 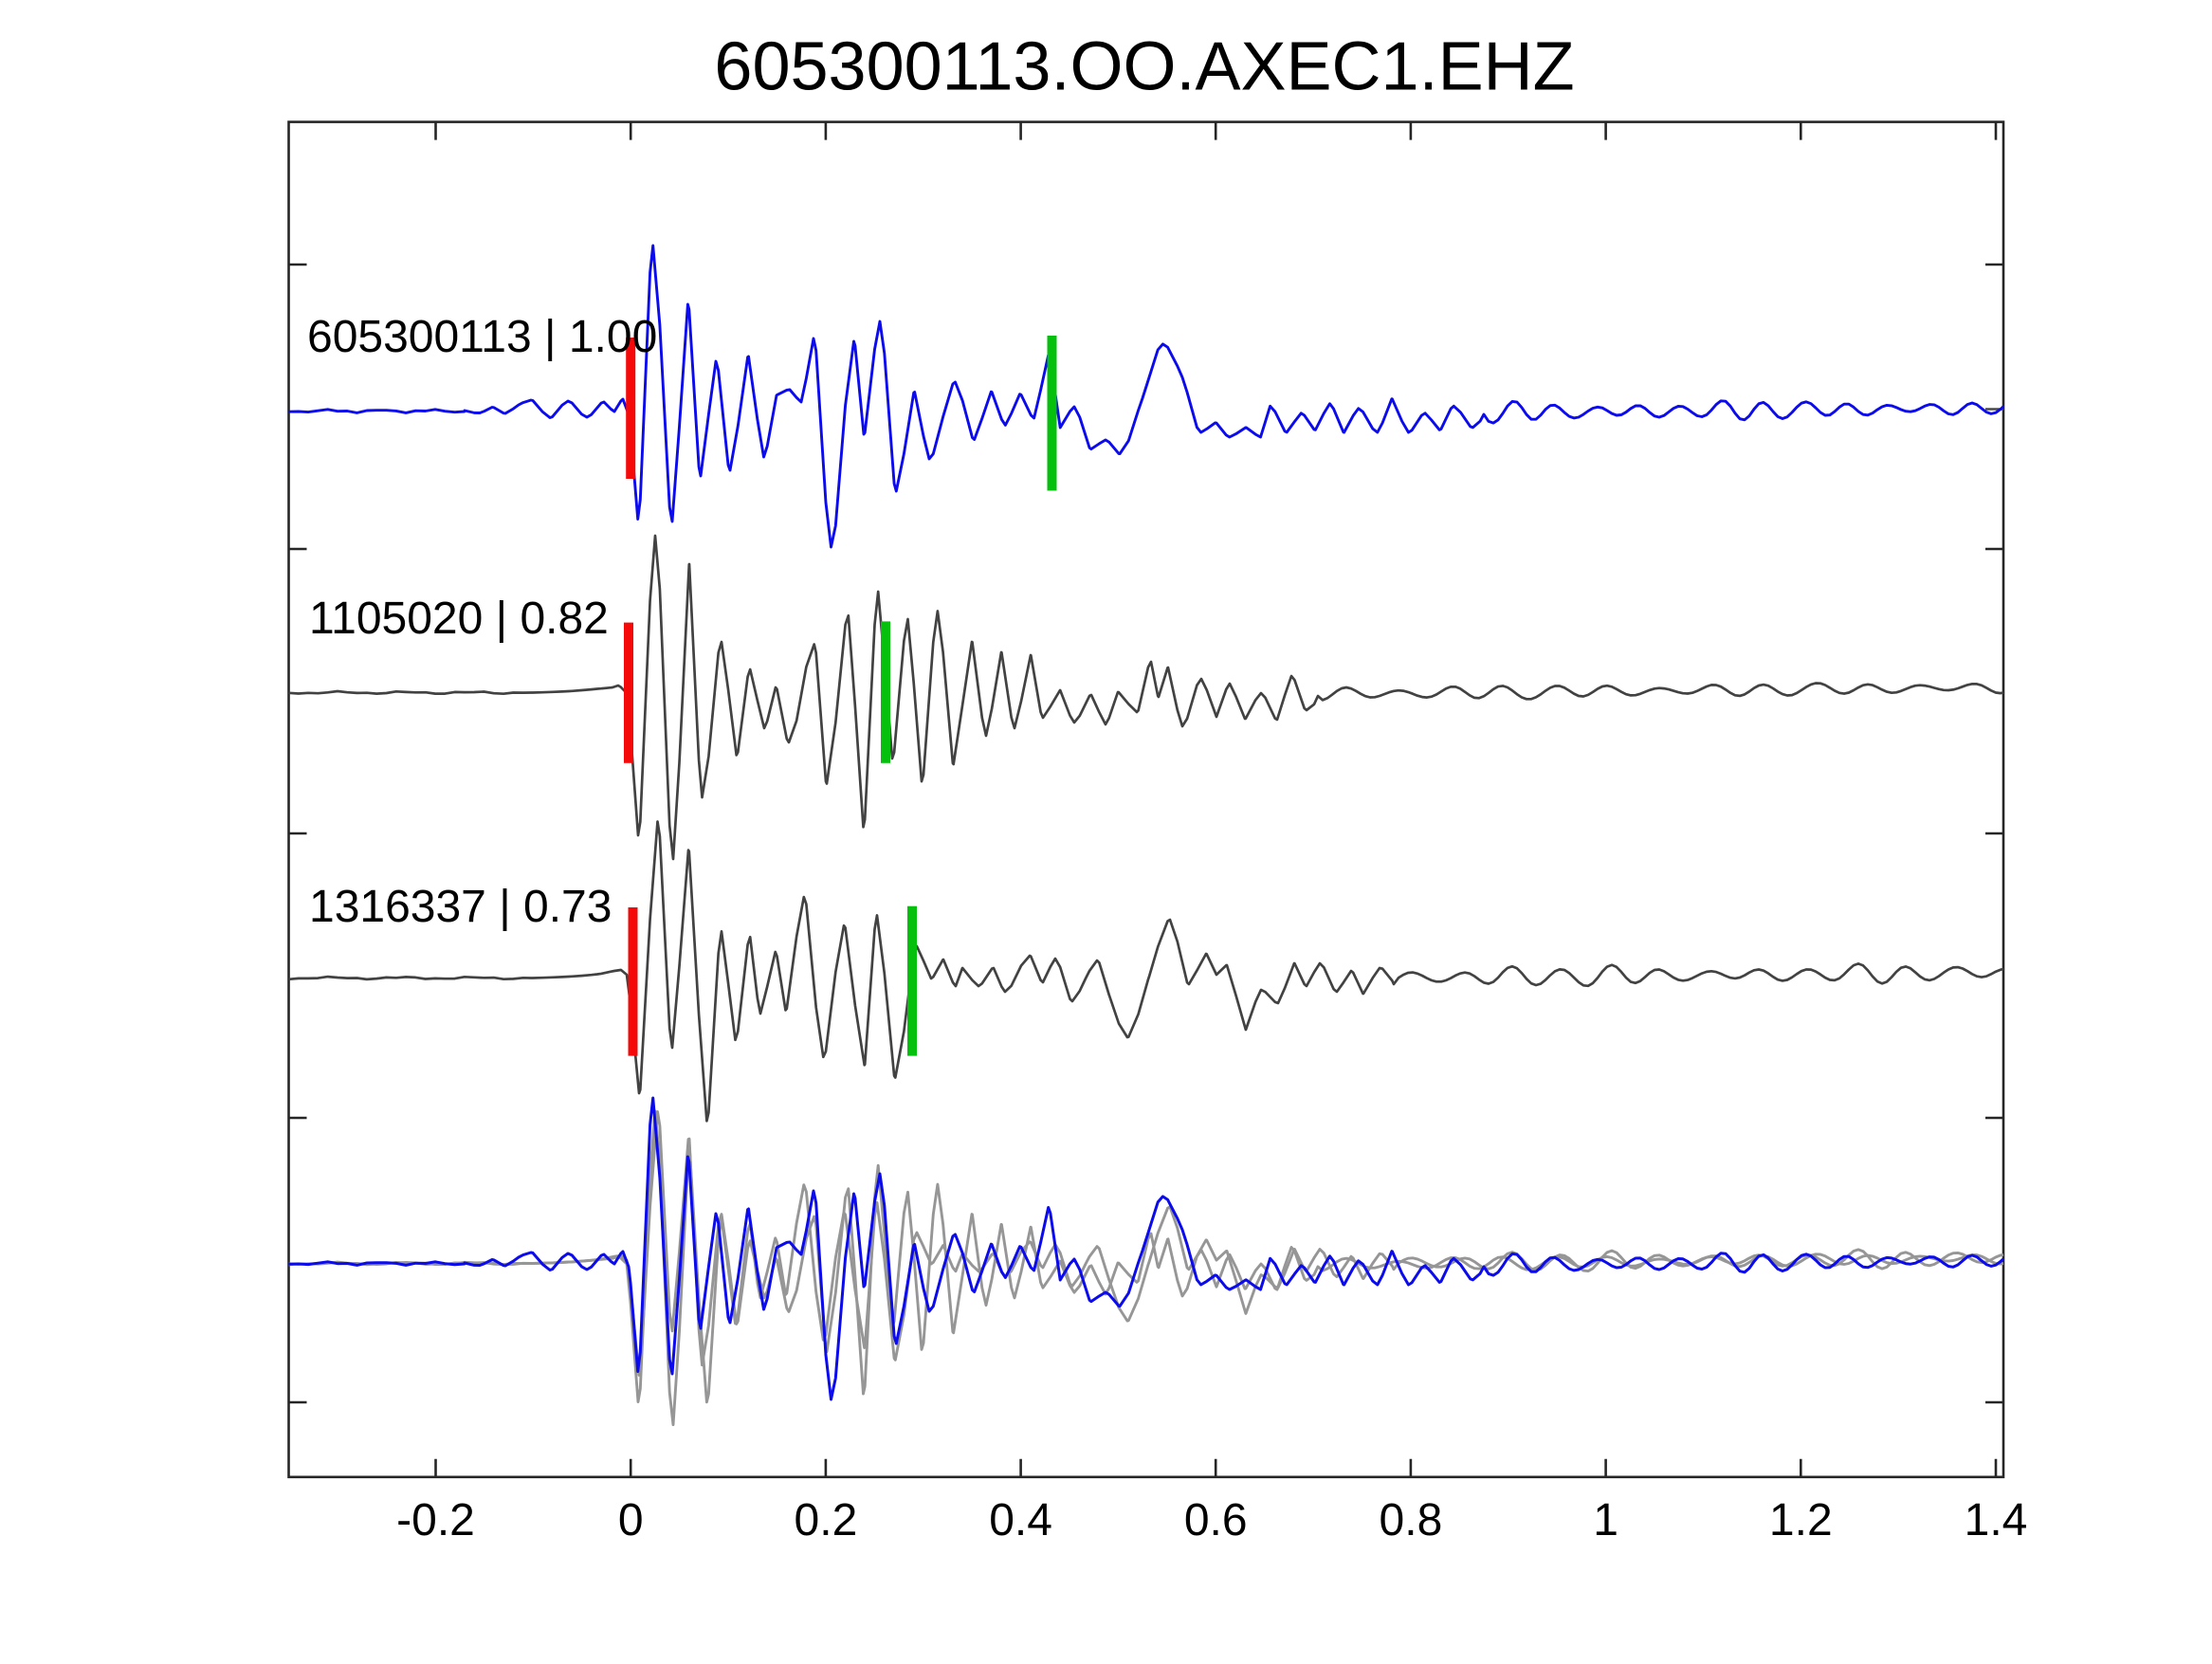 I want to click on svg-text: 0.4, so click(x=1020, y=1520).